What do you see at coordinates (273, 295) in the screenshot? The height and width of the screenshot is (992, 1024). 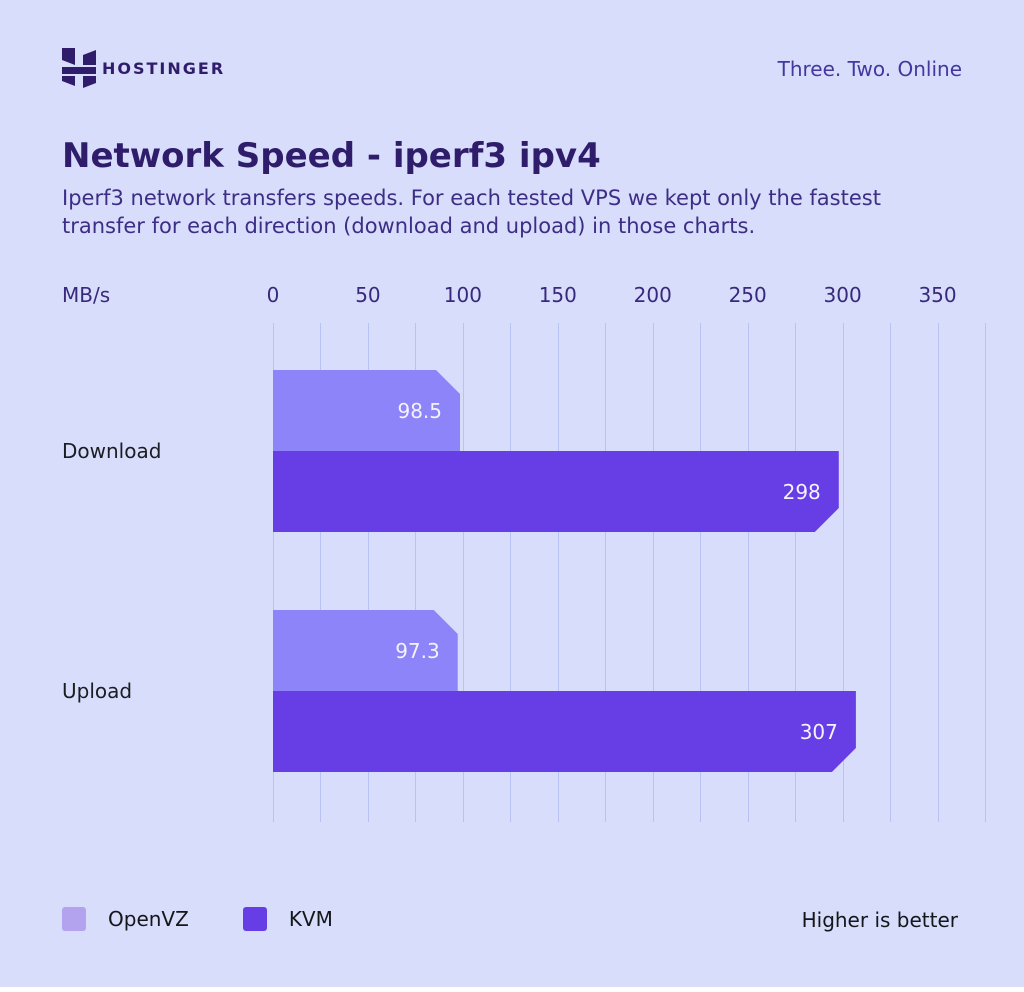 I see `x-tick-label: 0` at bounding box center [273, 295].